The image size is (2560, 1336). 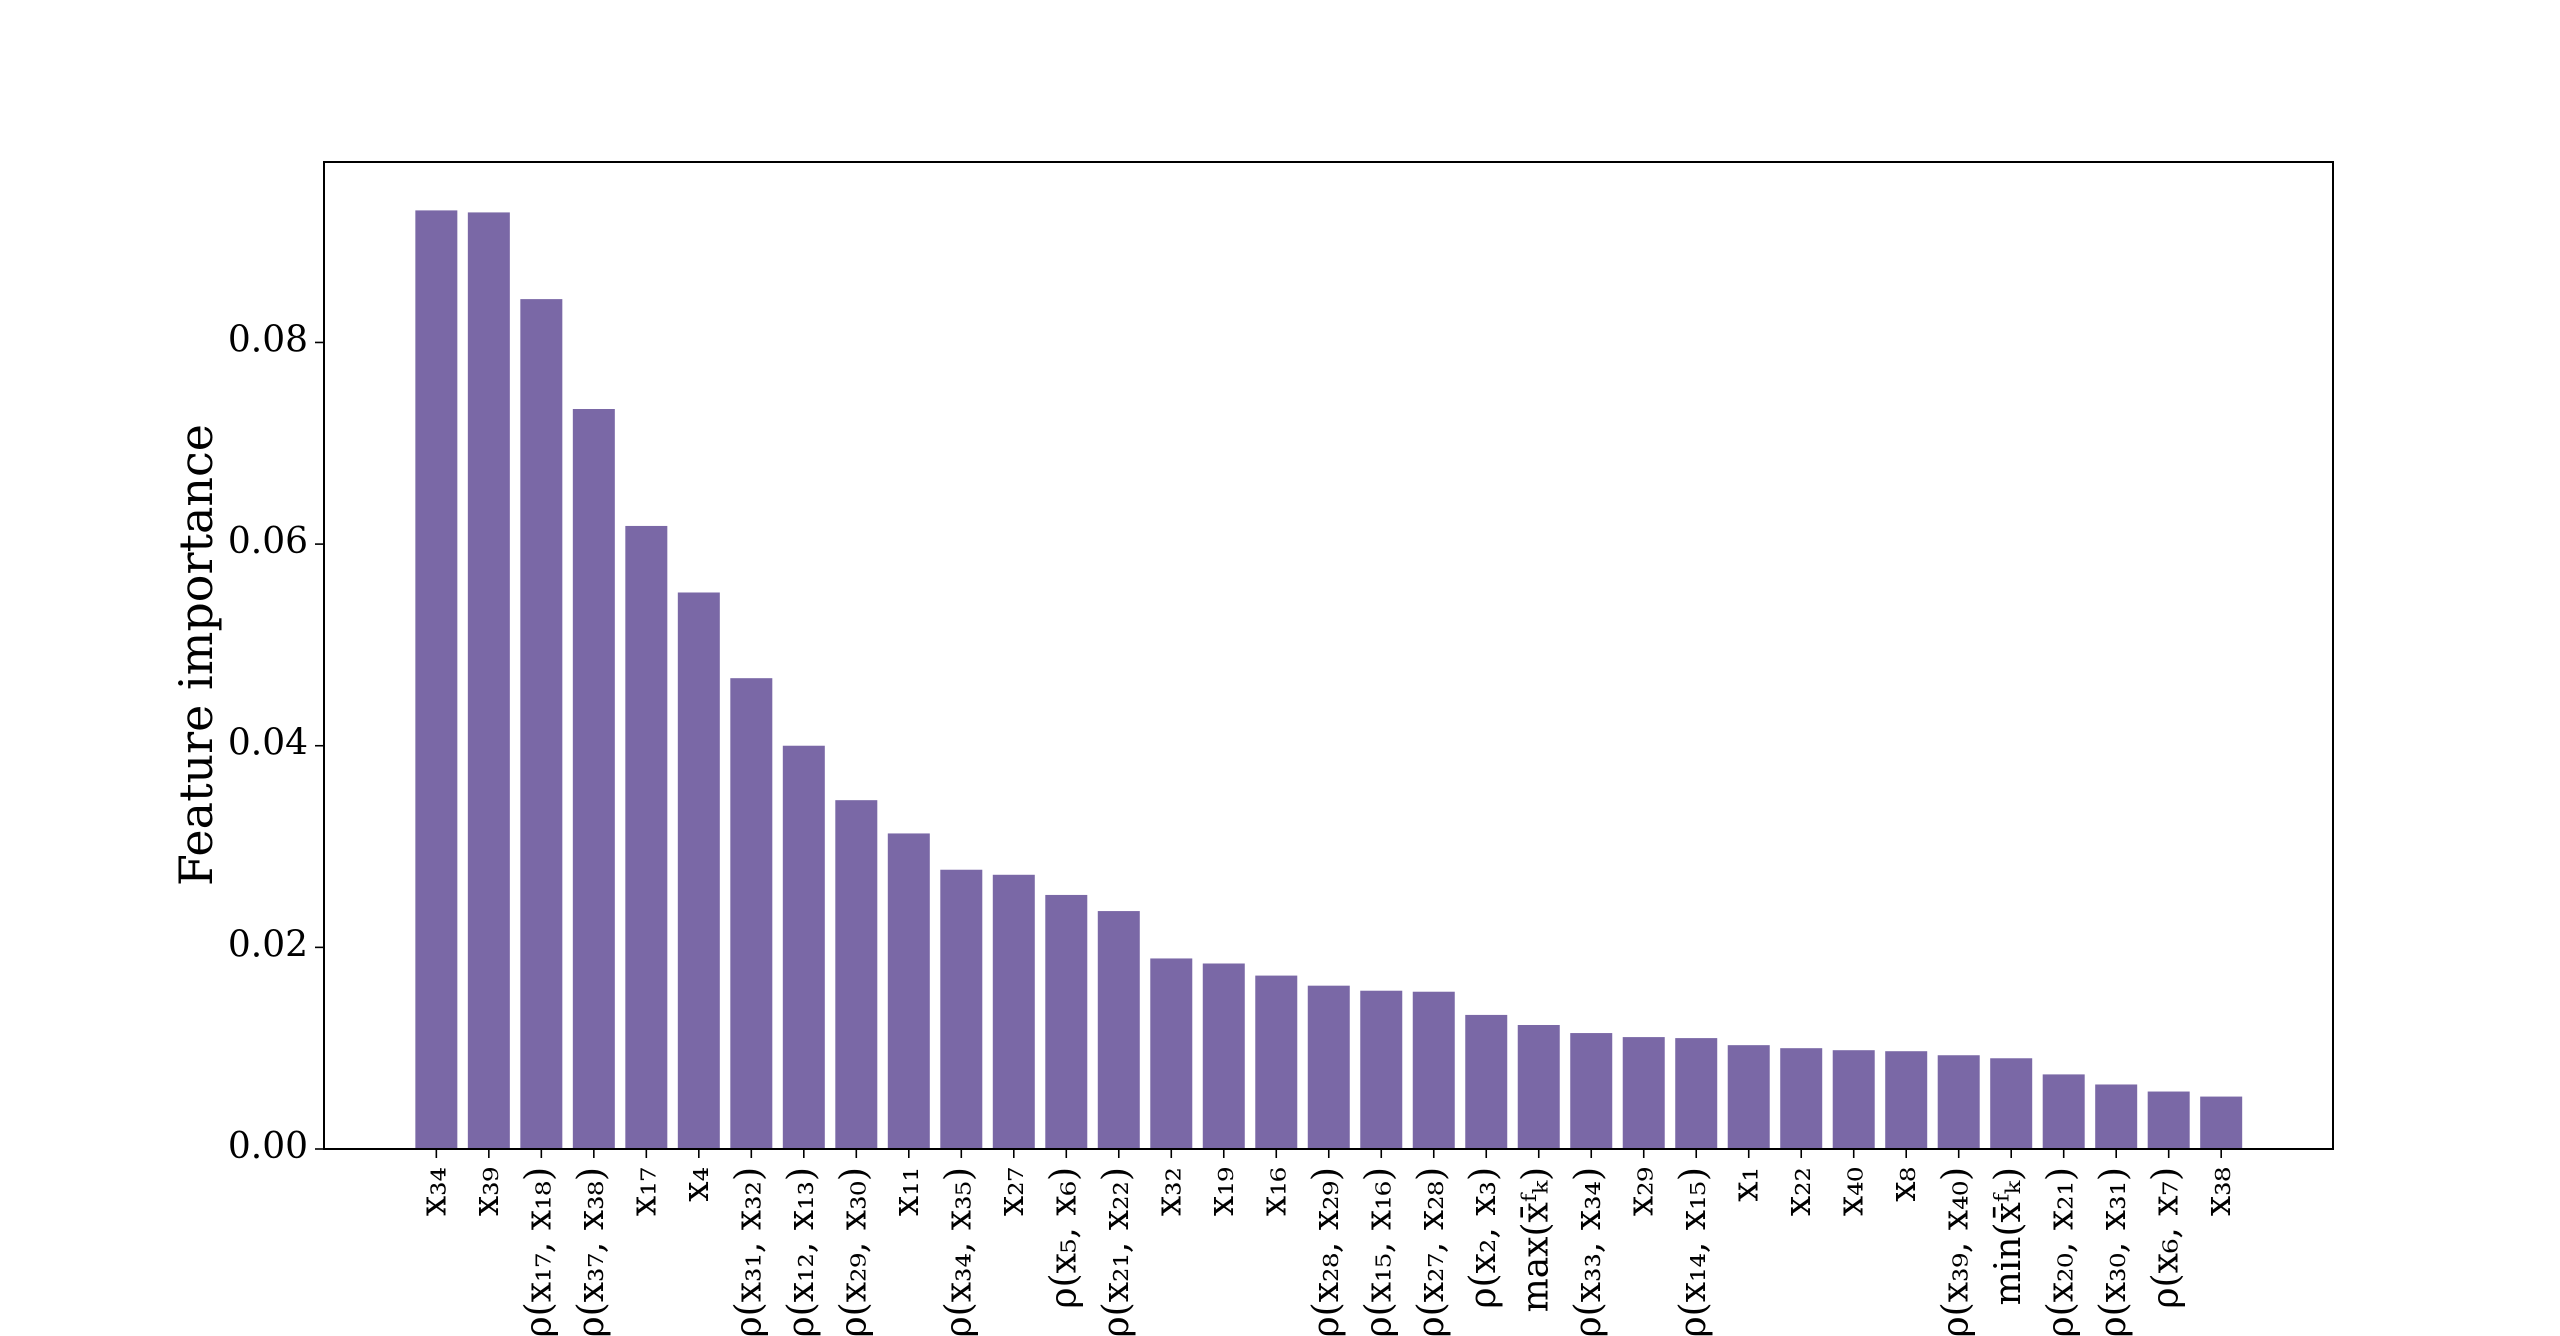 I want to click on x-tick-label: ρ(x₁₅, x₁₆), so click(x=1378, y=1251).